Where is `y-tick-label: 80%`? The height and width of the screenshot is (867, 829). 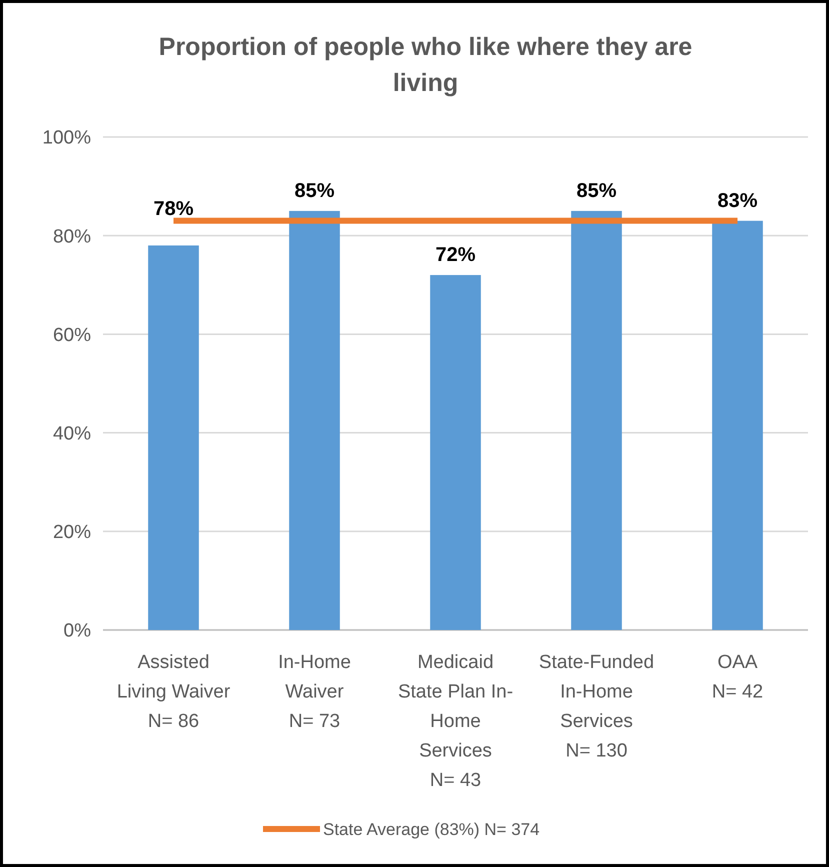 y-tick-label: 80% is located at coordinates (72, 237).